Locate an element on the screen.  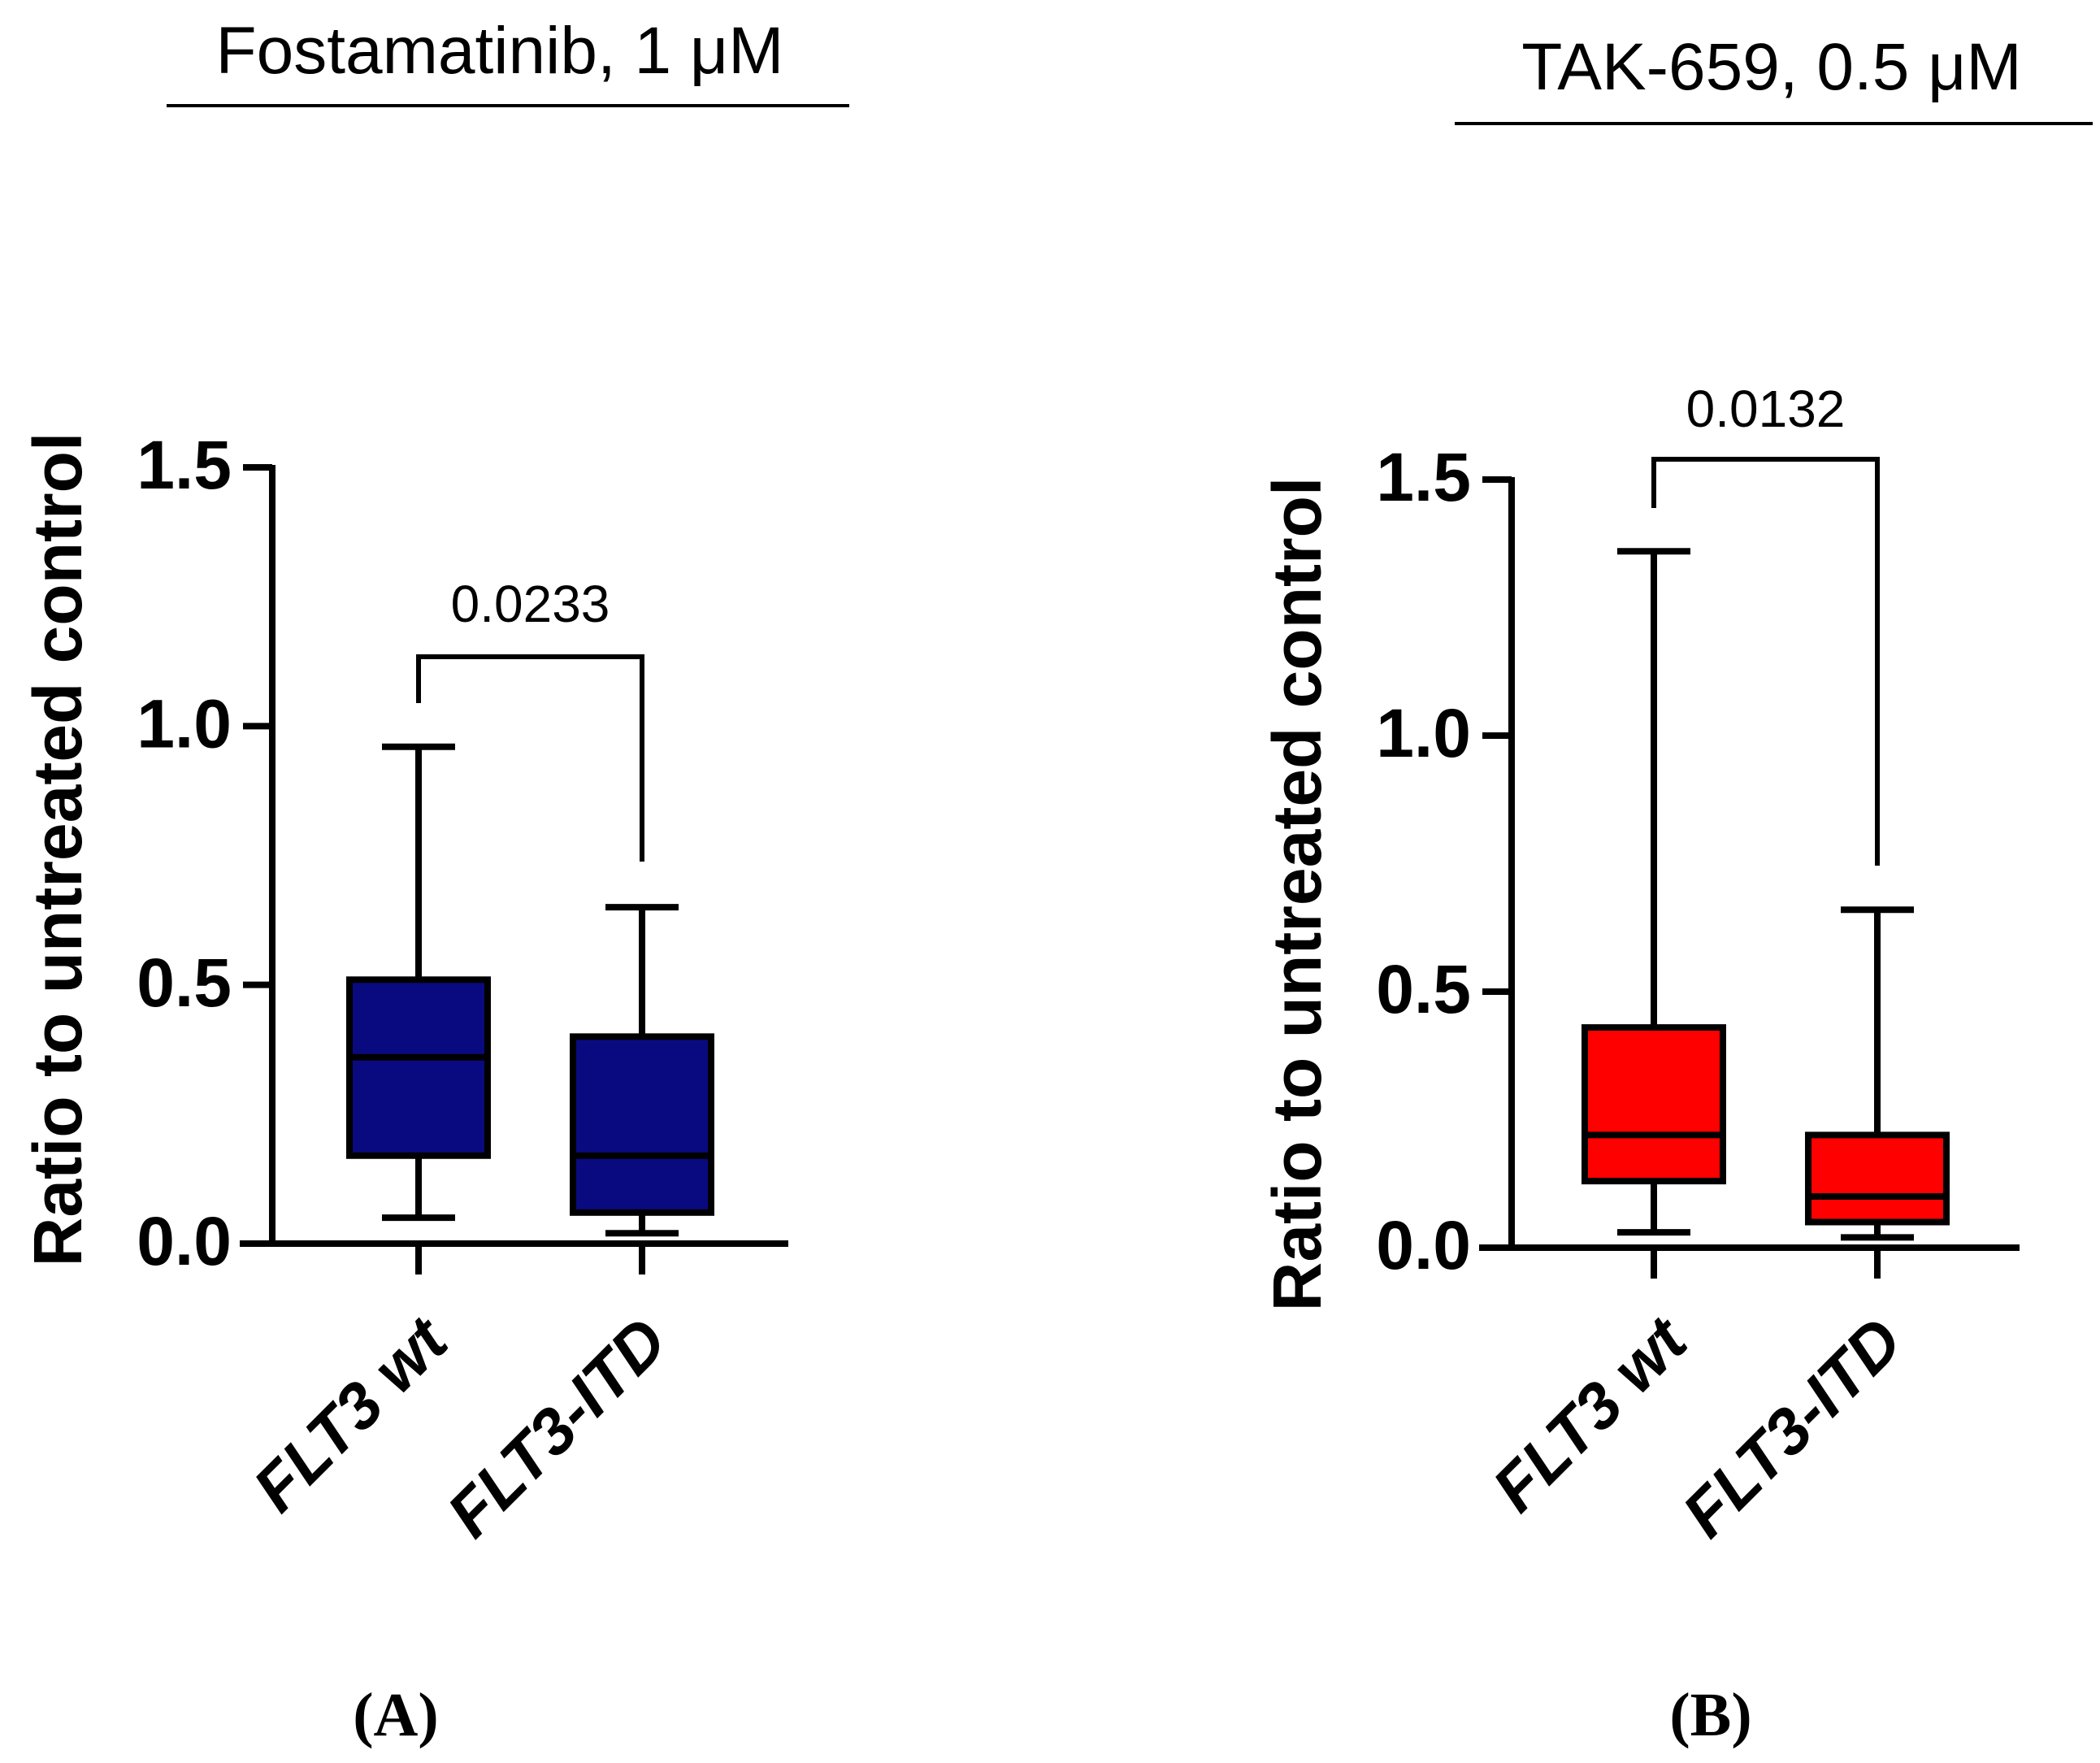
panel-a-y-ticklabels: 0.0 0.5 1.0 1.5 is located at coordinates (184, 853).